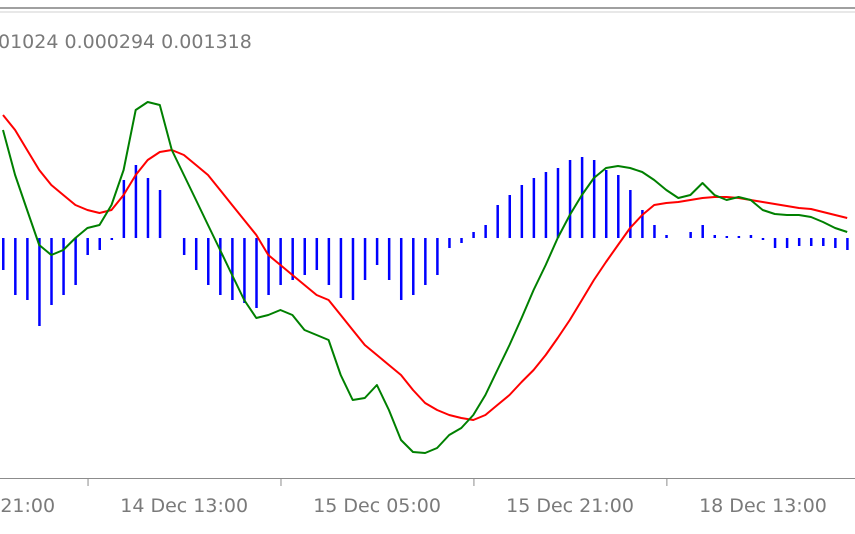  What do you see at coordinates (377, 506) in the screenshot?
I see `x-tick-label: 15 Dec 05:00` at bounding box center [377, 506].